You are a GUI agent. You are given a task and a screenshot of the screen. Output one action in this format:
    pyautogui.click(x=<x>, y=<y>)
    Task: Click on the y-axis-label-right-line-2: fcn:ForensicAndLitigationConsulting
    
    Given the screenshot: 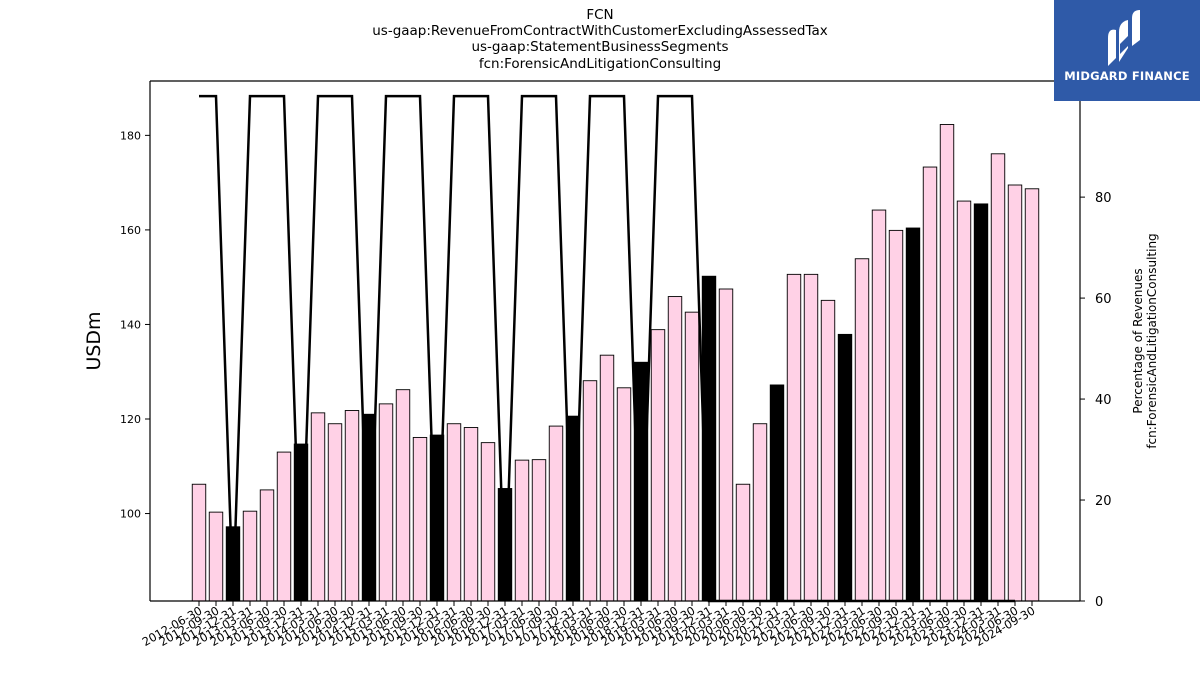 What is the action you would take?
    pyautogui.click(x=1152, y=341)
    